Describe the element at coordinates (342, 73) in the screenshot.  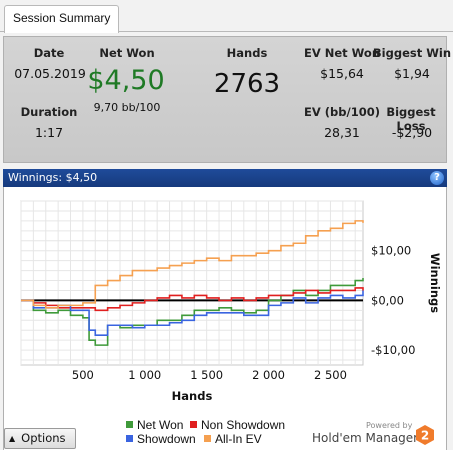
I see `ev-net-won-value: $15,64` at that location.